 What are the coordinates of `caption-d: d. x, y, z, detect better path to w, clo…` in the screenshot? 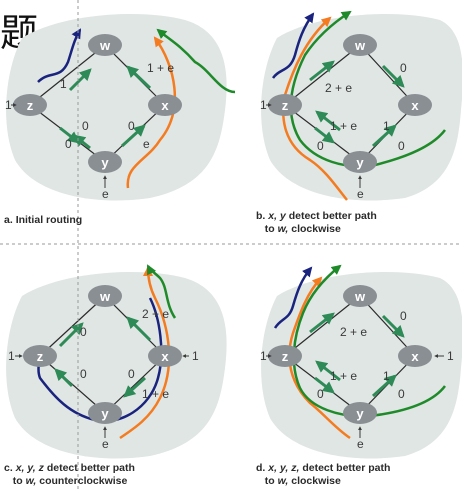 It's located at (323, 474).